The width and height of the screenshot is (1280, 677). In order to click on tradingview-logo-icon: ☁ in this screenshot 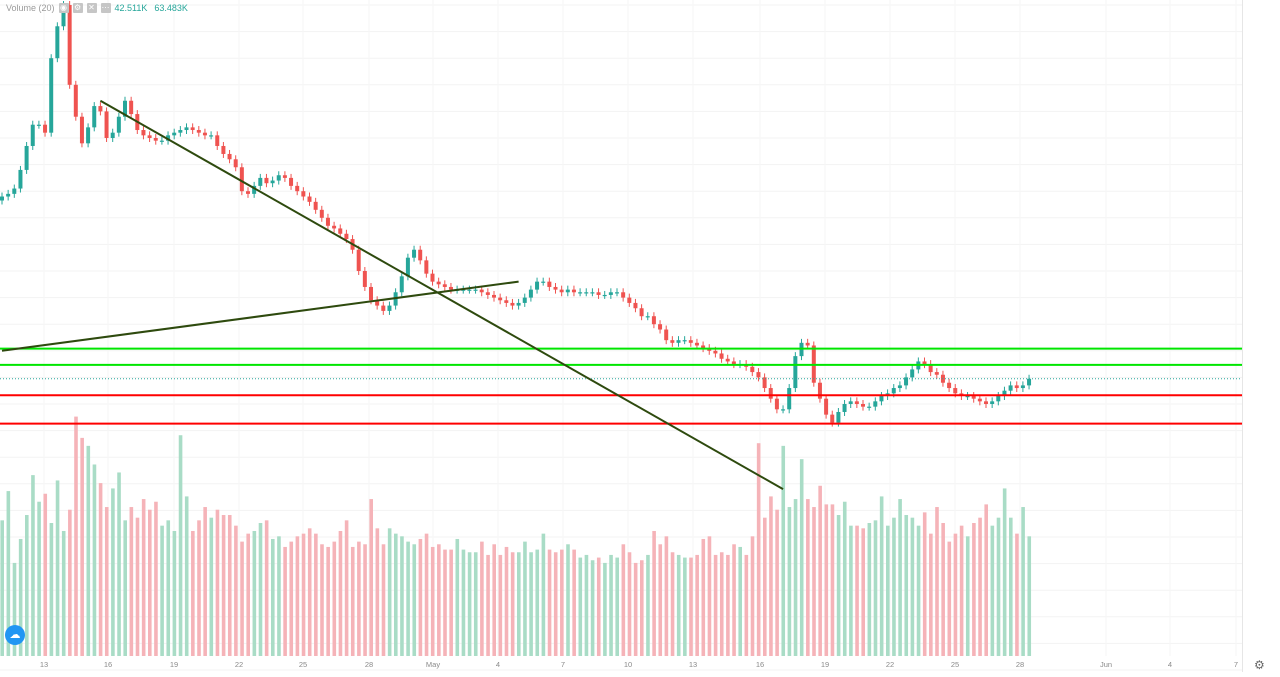, I will do `click(15, 635)`.